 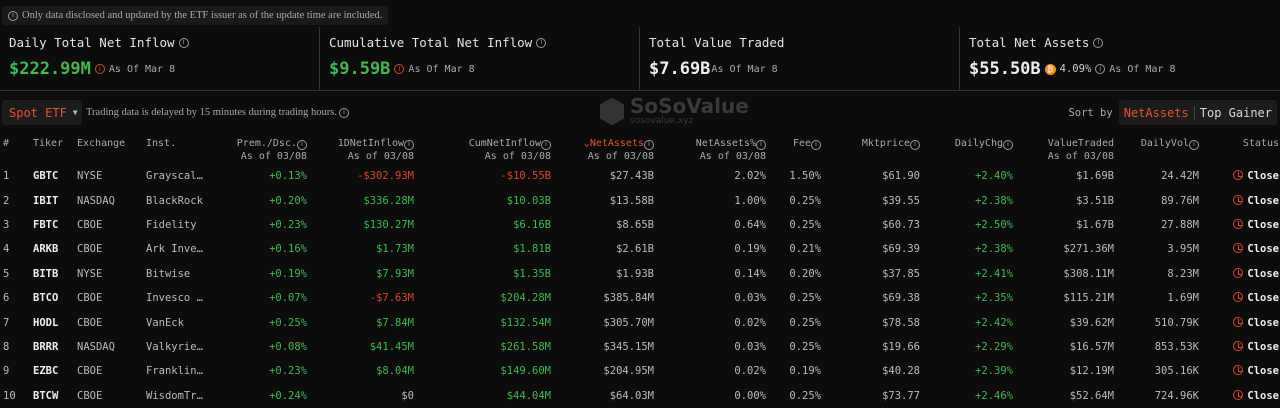 What do you see at coordinates (46, 273) in the screenshot?
I see `cell-tiker: BITB` at bounding box center [46, 273].